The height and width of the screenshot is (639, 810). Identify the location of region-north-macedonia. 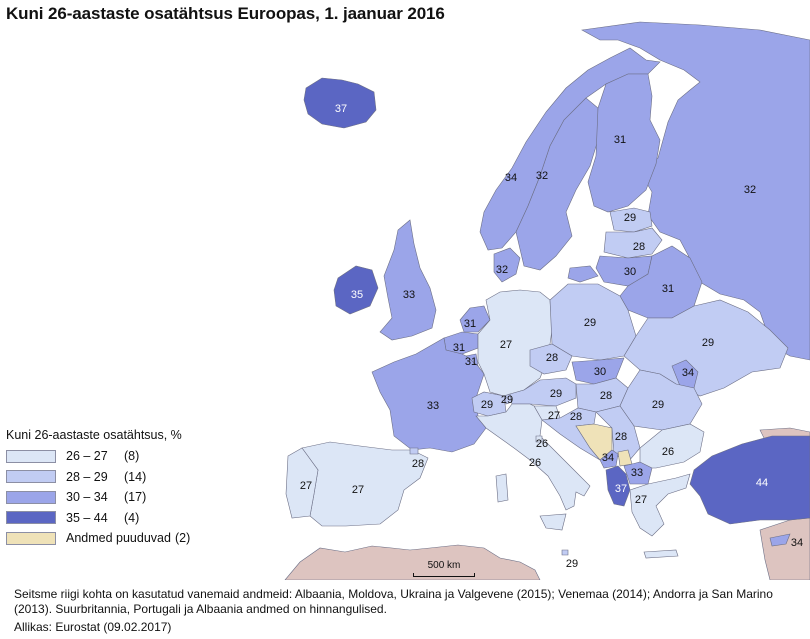
(638, 473).